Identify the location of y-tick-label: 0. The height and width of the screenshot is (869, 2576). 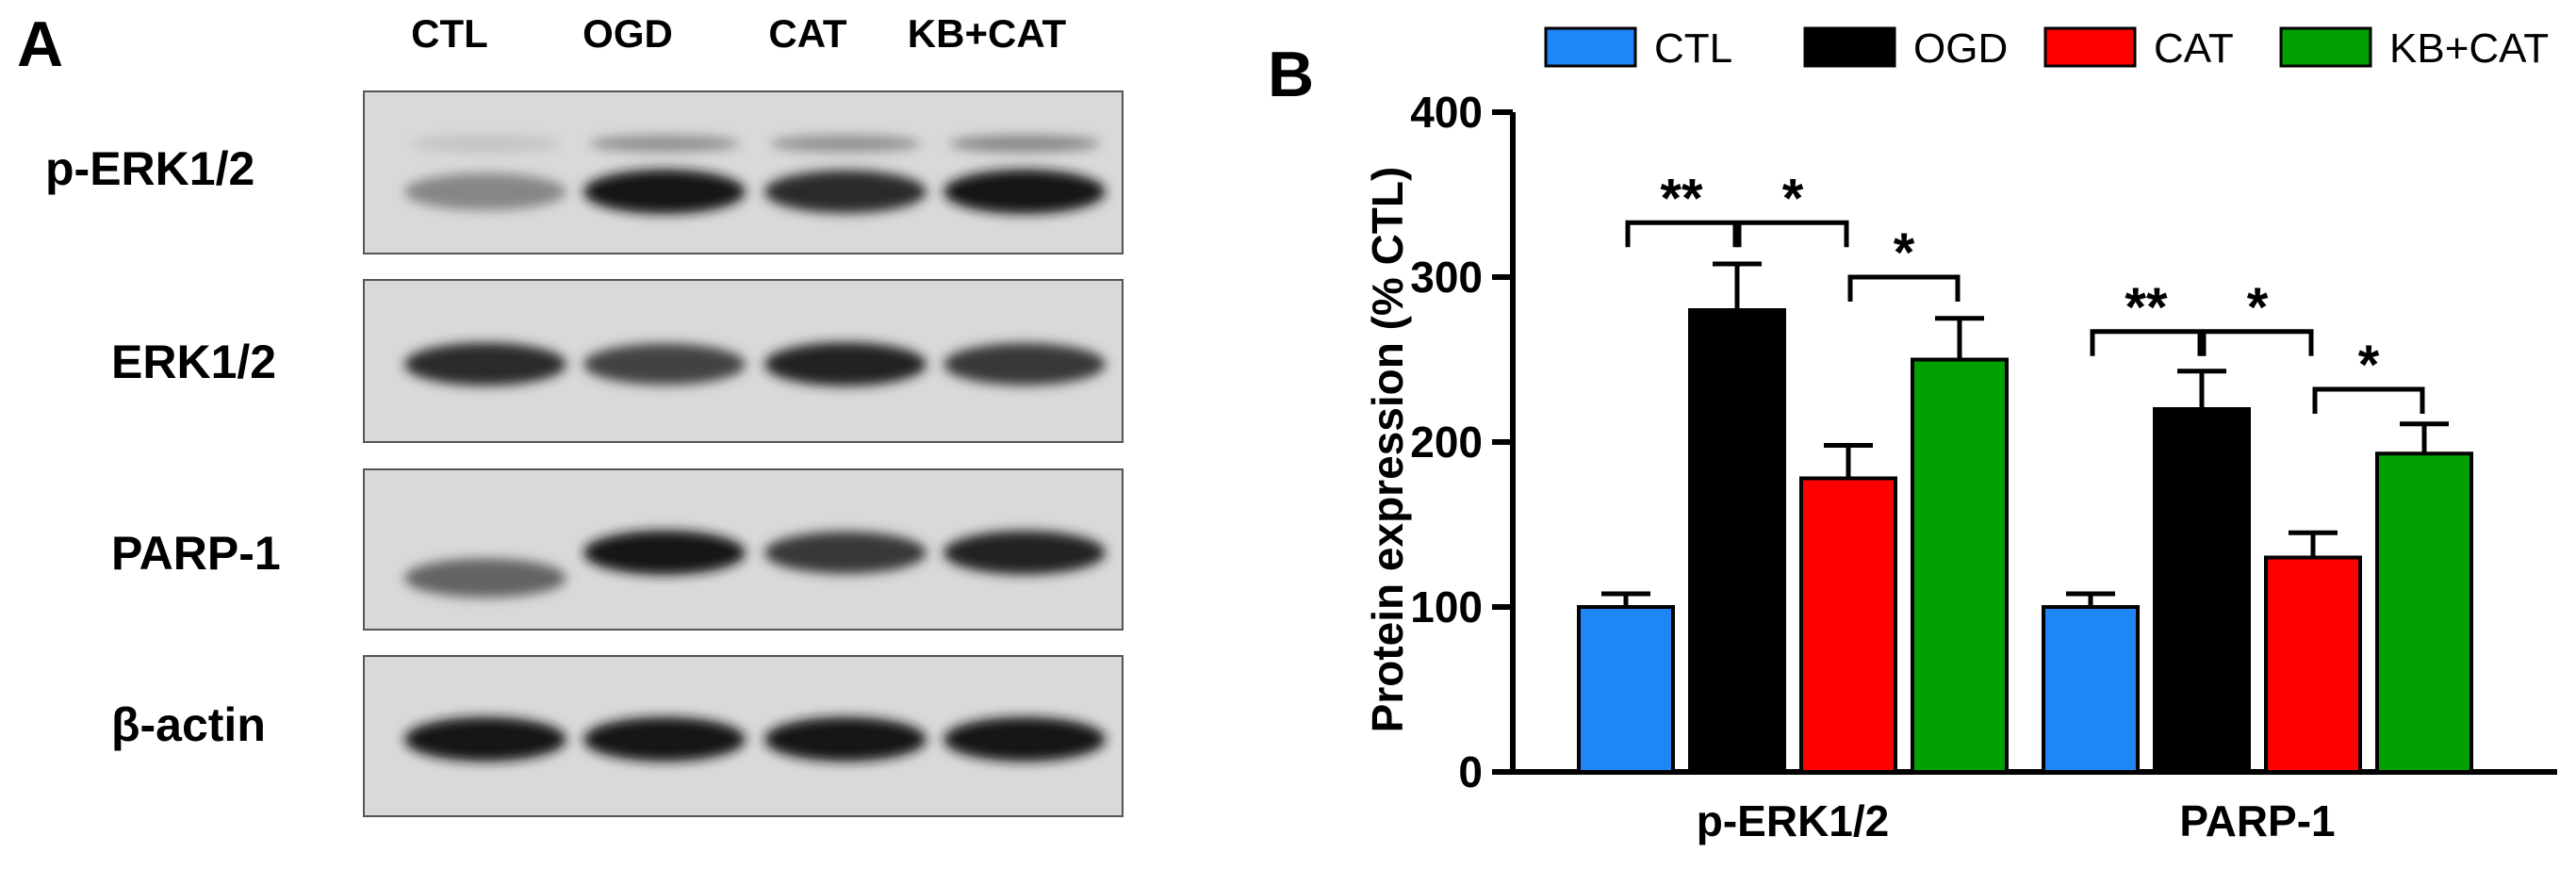
(1470, 771).